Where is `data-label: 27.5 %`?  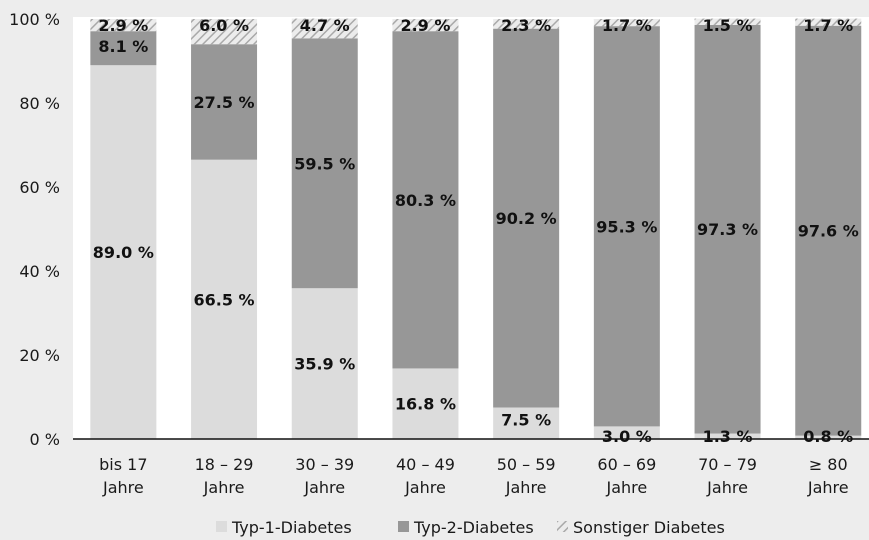 data-label: 27.5 % is located at coordinates (224, 102).